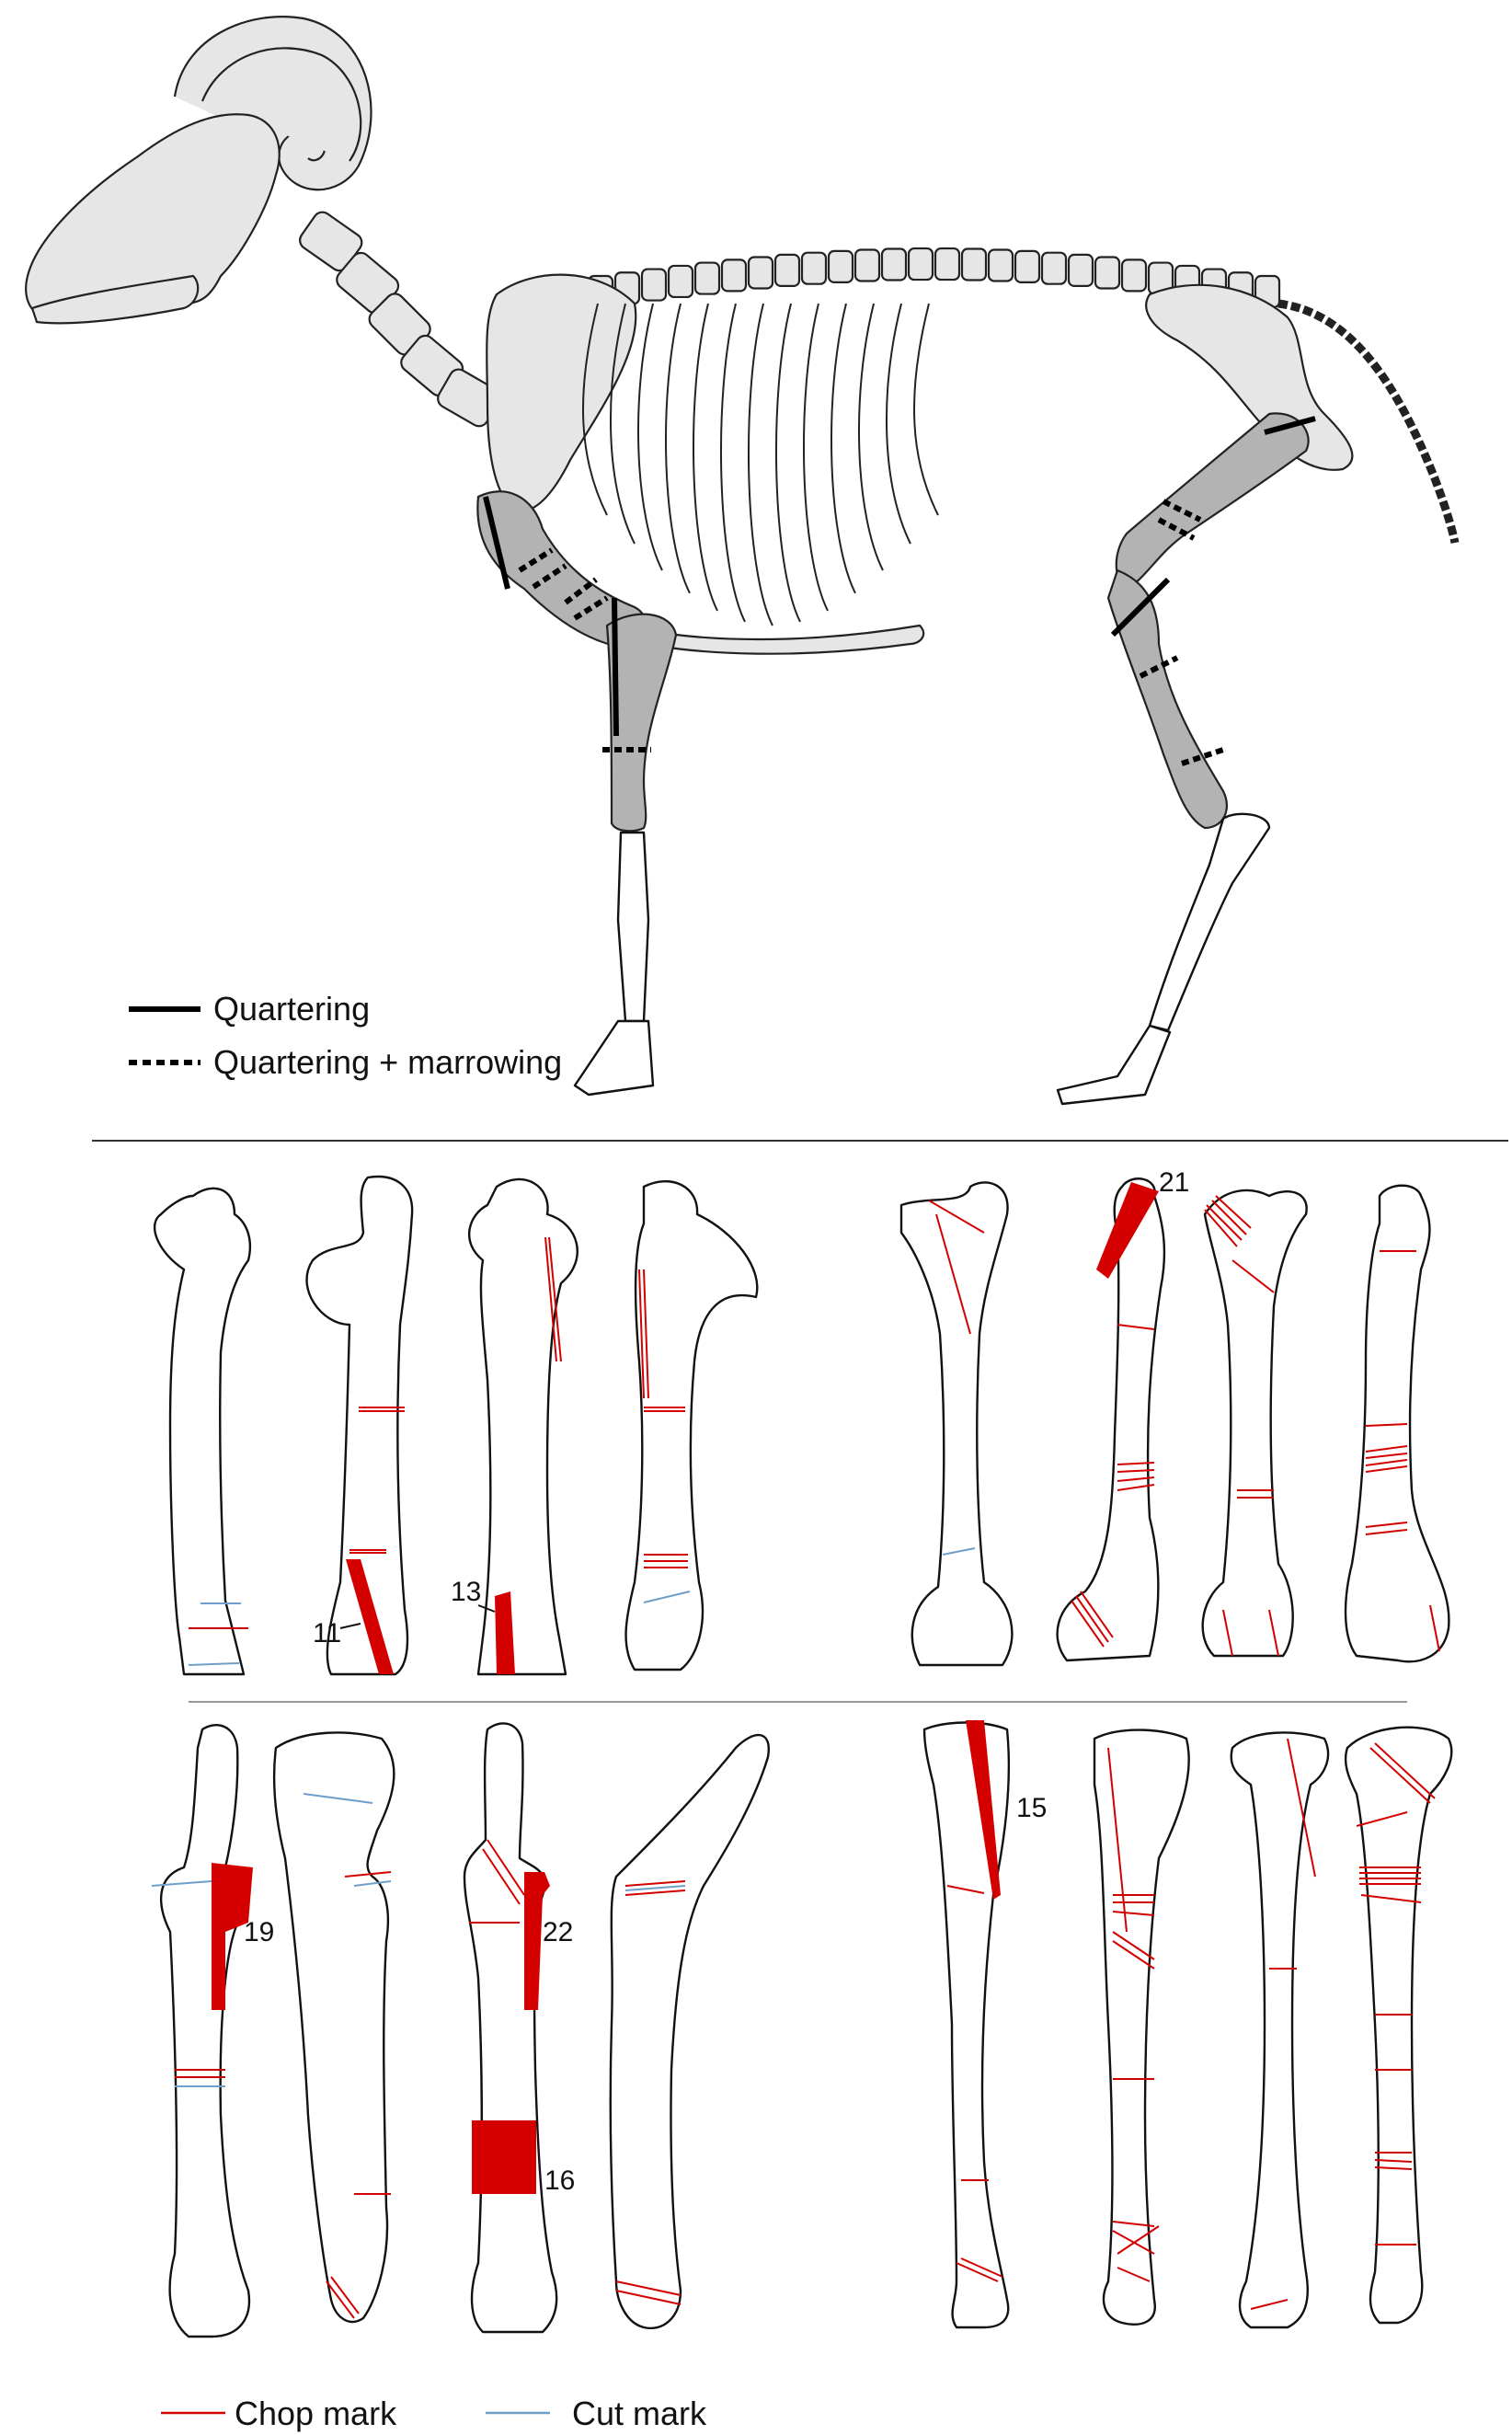 The image size is (1512, 2435). I want to click on fore-metacarpal, so click(633, 927).